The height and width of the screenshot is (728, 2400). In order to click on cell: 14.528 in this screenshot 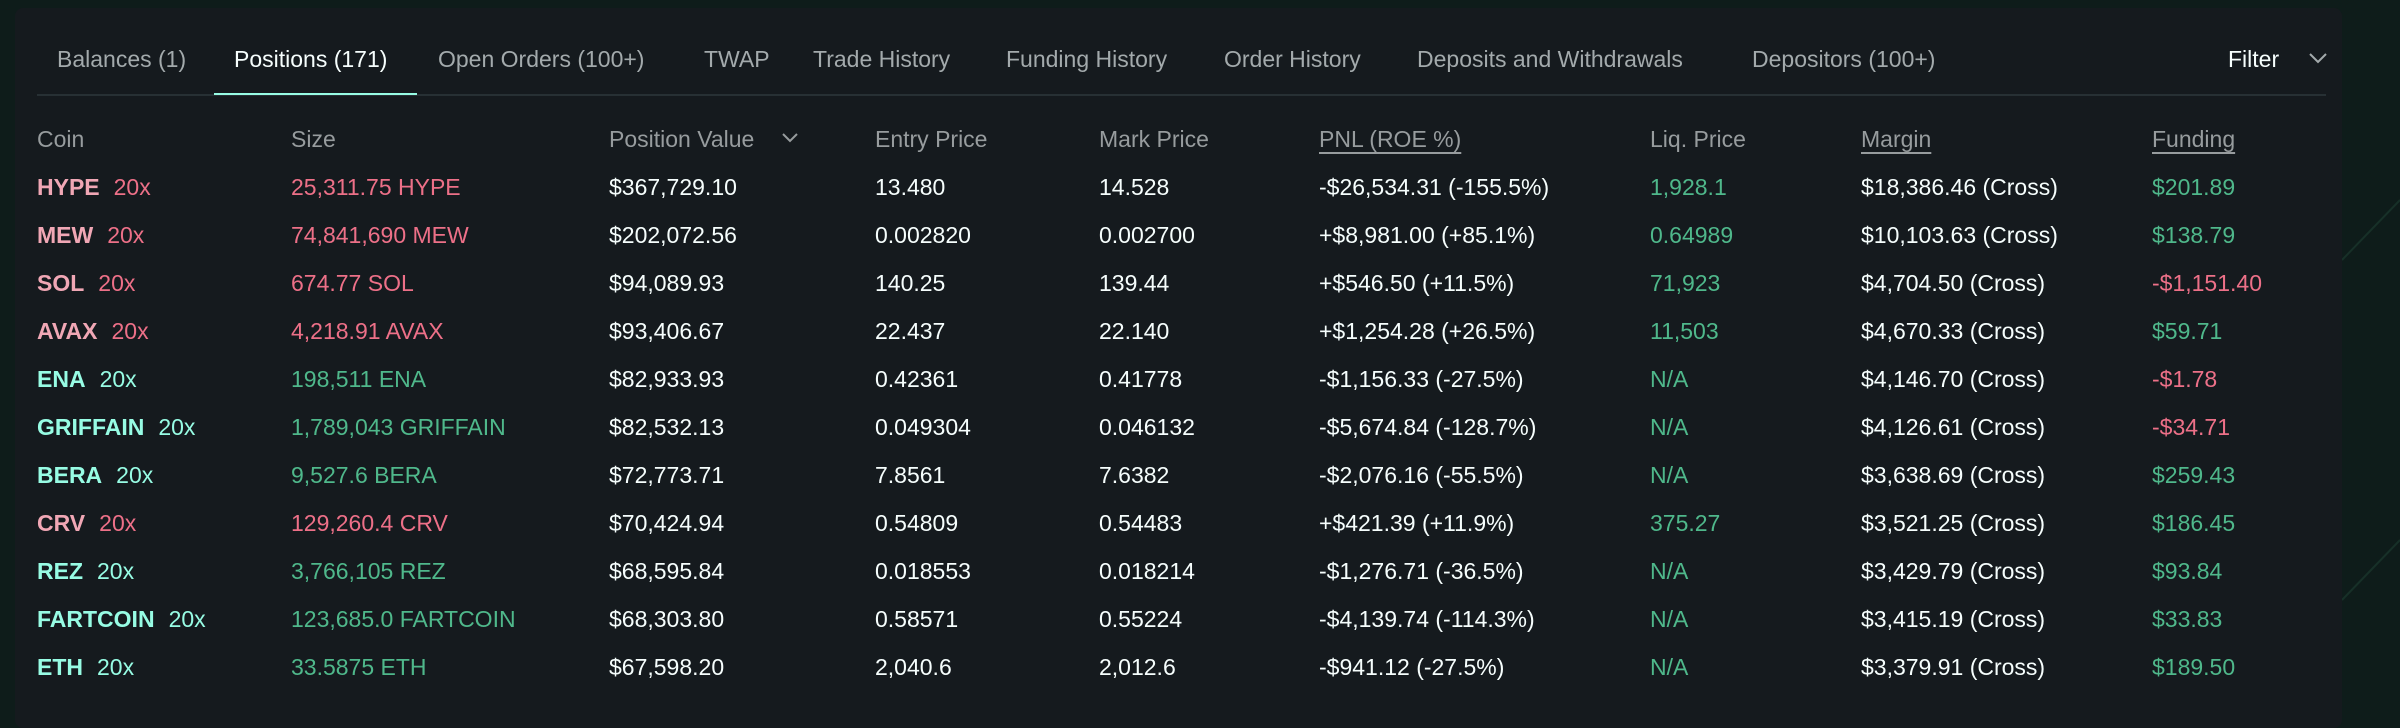, I will do `click(1134, 187)`.